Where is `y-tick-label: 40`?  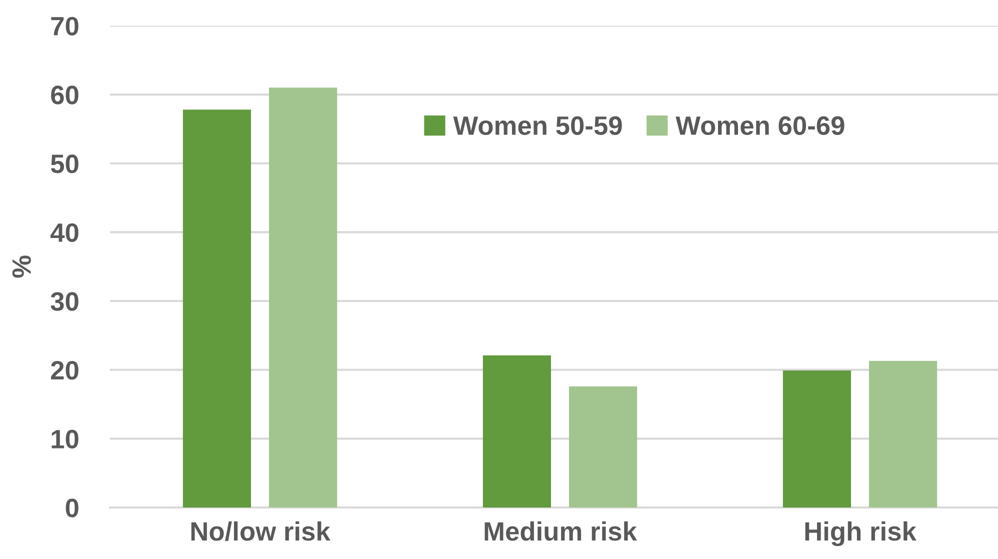 y-tick-label: 40 is located at coordinates (64, 232).